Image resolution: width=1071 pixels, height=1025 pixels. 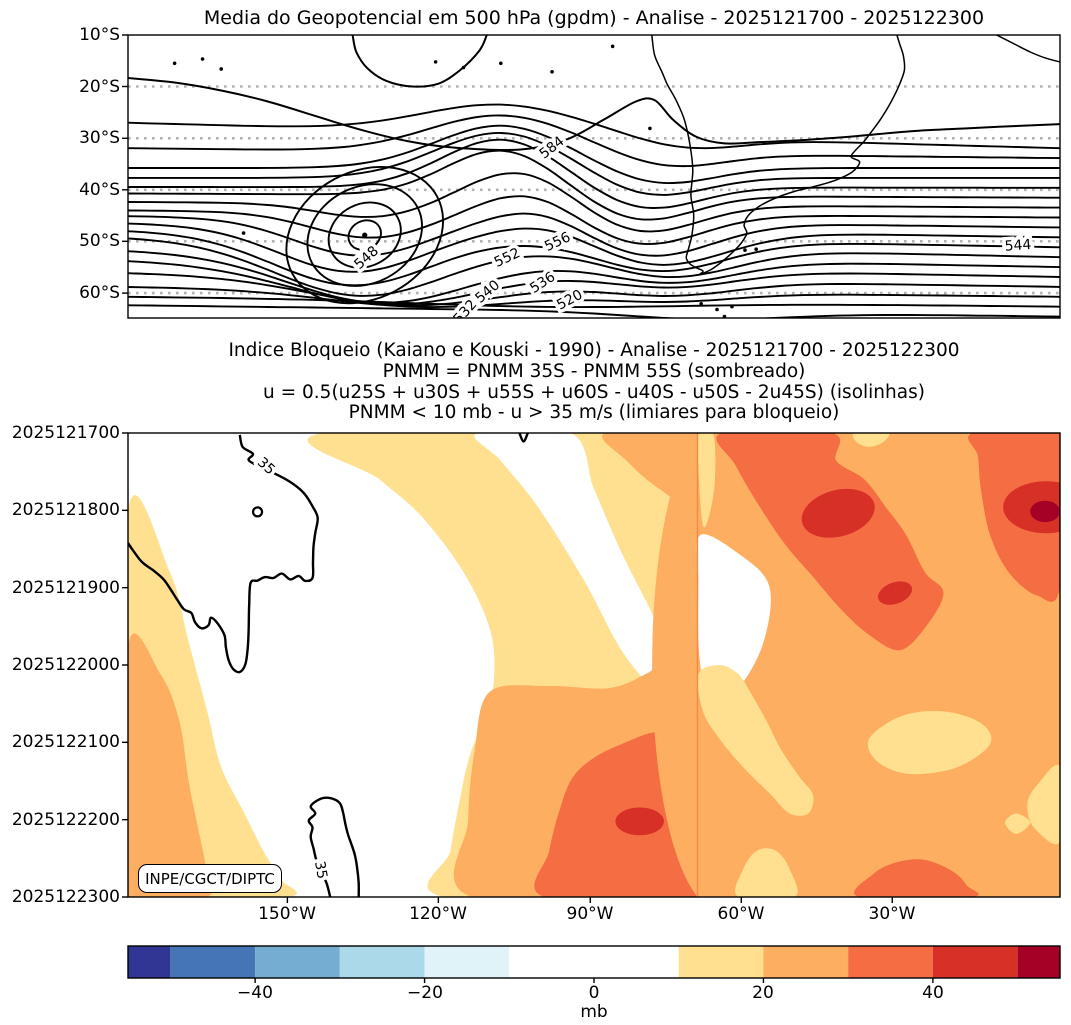 What do you see at coordinates (507, 258) in the screenshot?
I see `contour-label: 552` at bounding box center [507, 258].